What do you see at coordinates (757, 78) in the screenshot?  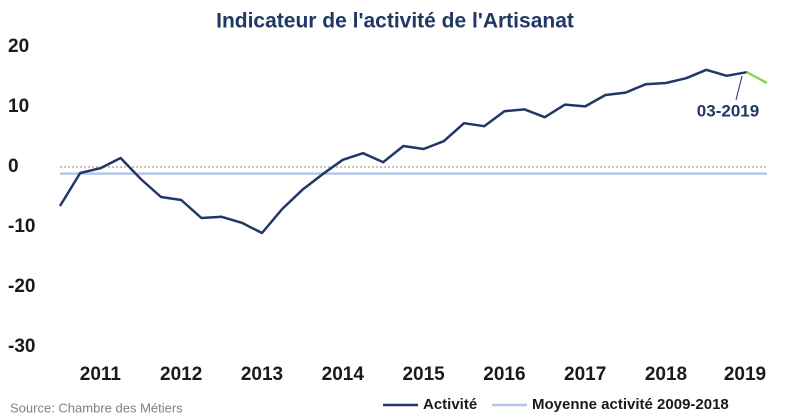 I see `series-line-last` at bounding box center [757, 78].